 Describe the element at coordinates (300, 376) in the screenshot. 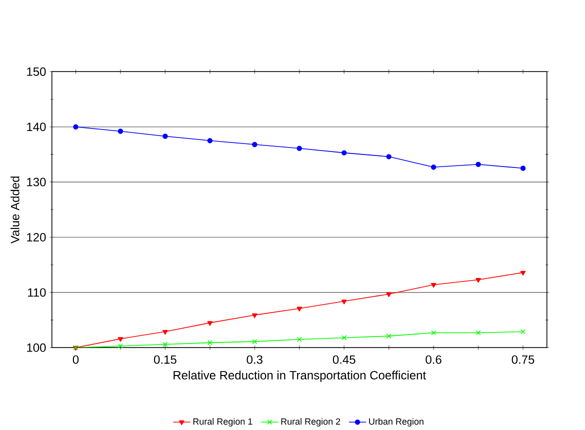

I see `x-axis-title: Relative Reduction in Transportation Coefficient` at that location.